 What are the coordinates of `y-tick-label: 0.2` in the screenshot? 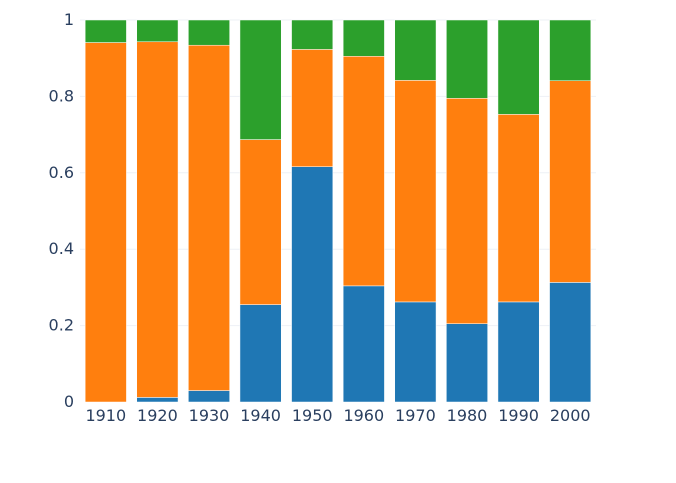 It's located at (61, 325).